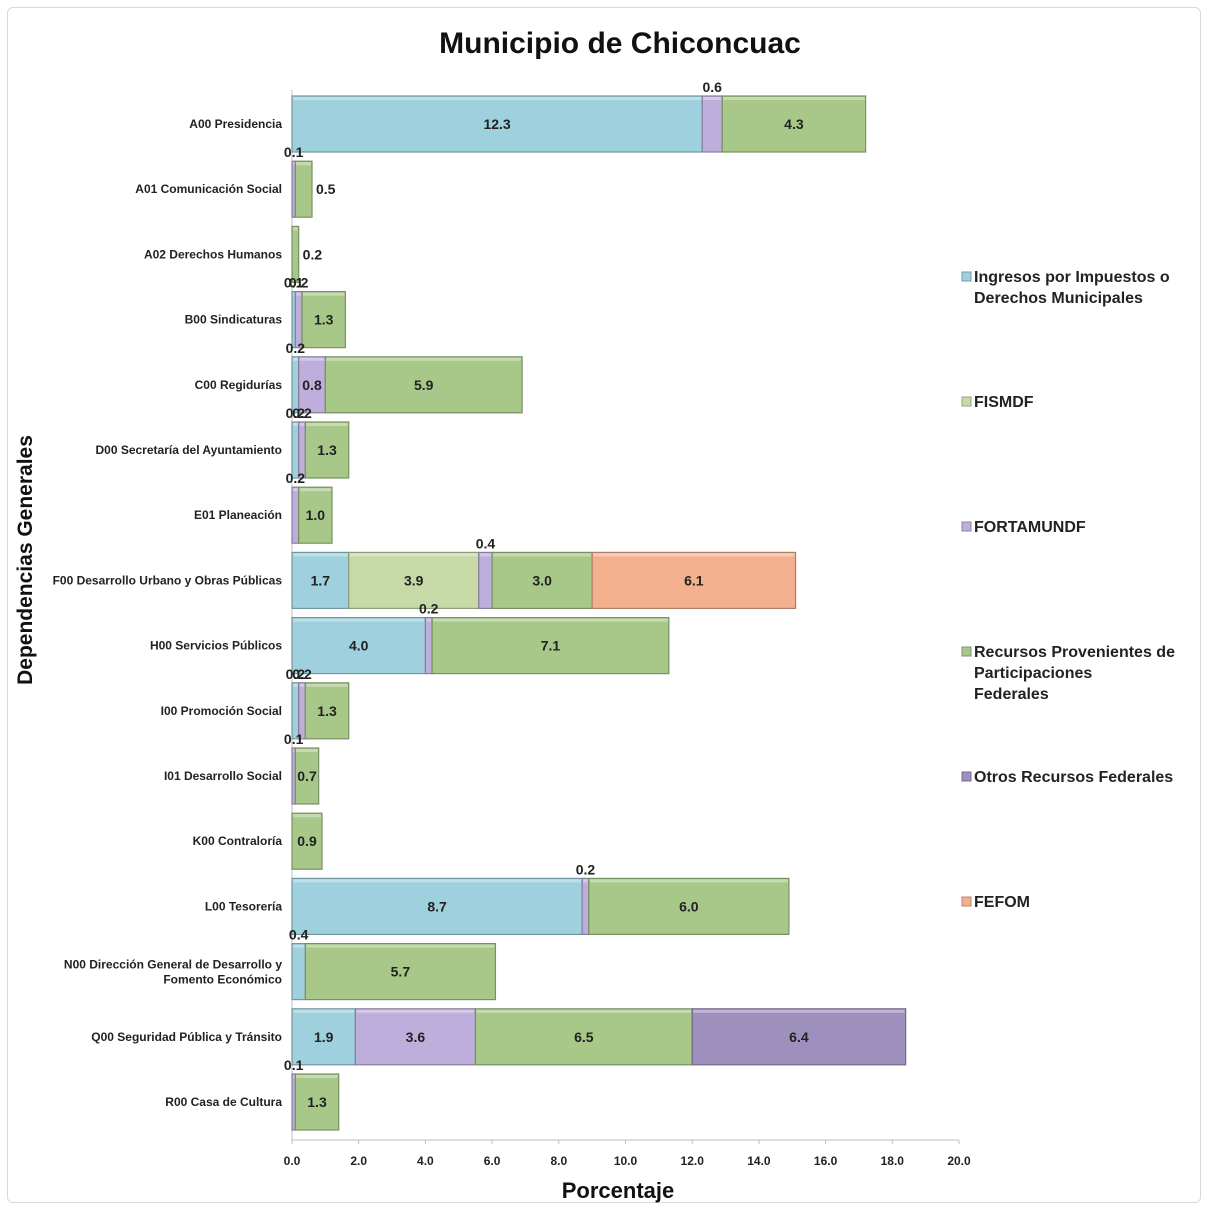 The image size is (1207, 1209). What do you see at coordinates (1002, 902) in the screenshot?
I see `legend-label-fefom: FEFOM` at bounding box center [1002, 902].